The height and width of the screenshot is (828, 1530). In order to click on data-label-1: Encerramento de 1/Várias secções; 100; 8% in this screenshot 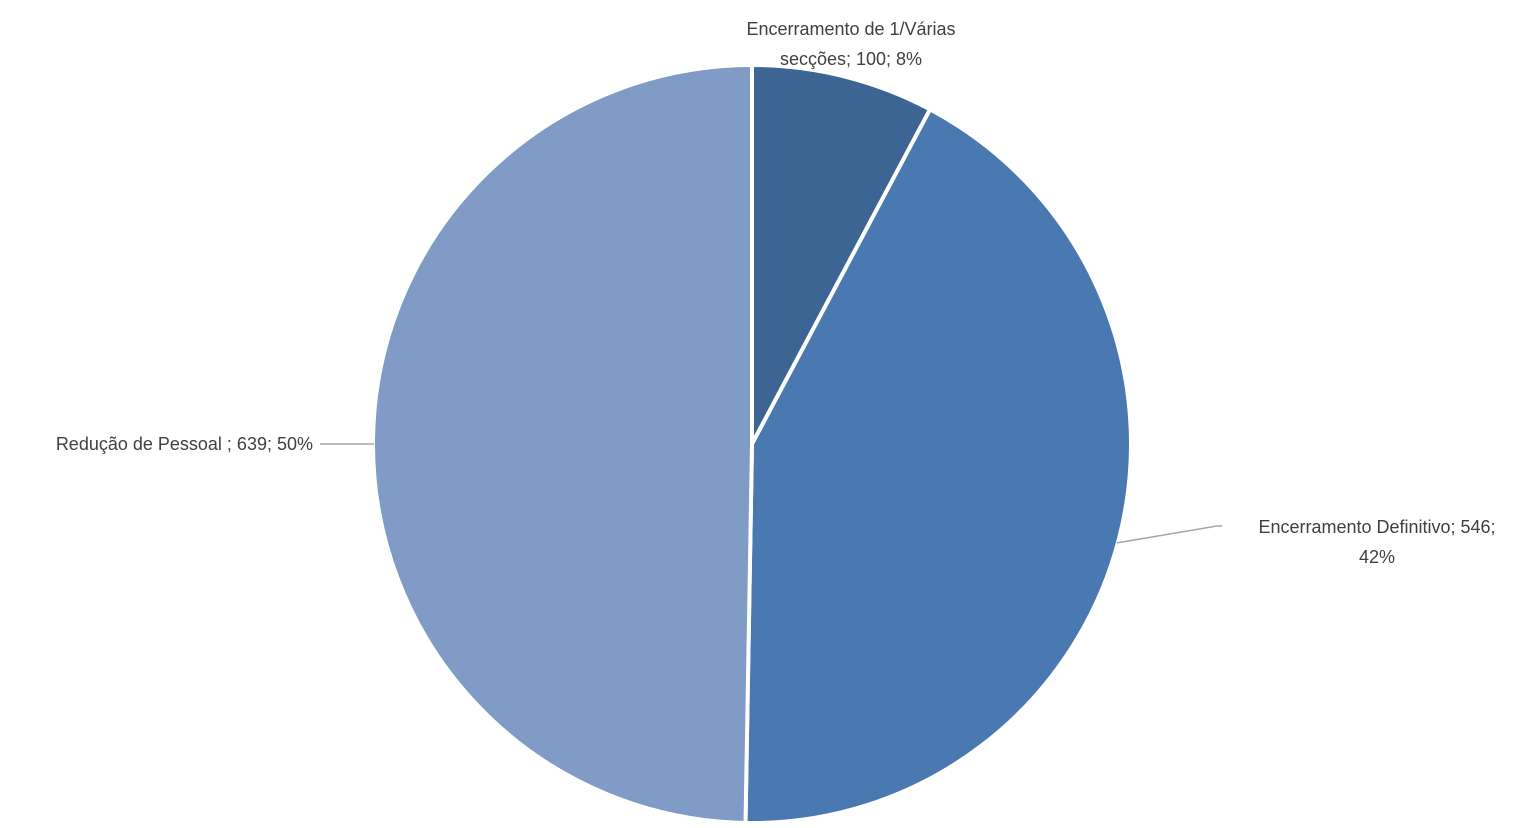, I will do `click(850, 44)`.